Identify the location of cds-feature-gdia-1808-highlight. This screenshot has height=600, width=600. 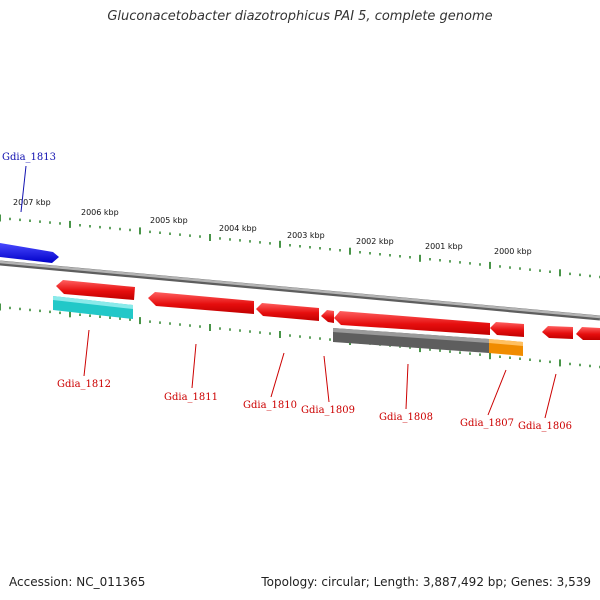
(411, 335).